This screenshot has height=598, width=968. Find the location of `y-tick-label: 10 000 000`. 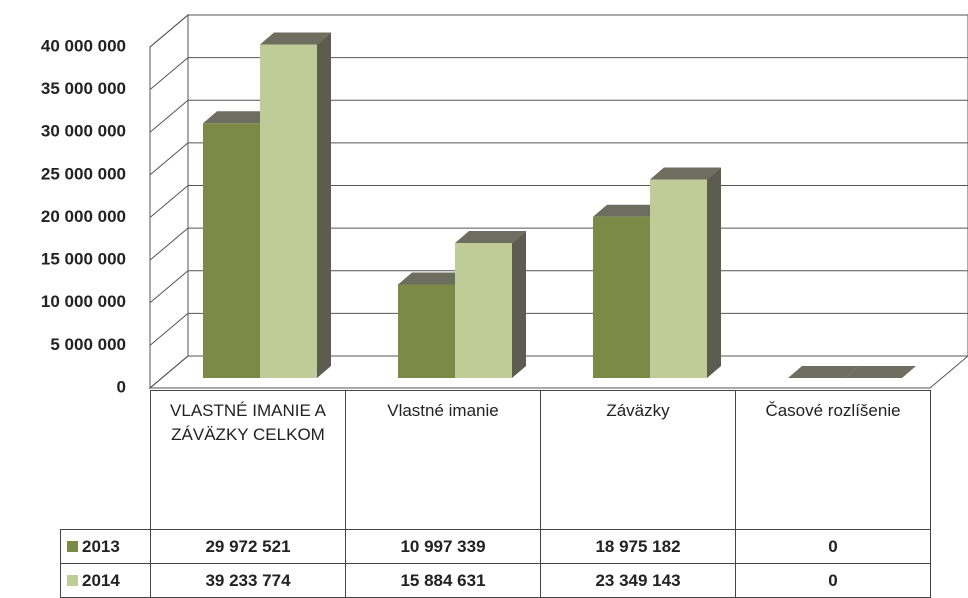

y-tick-label: 10 000 000 is located at coordinates (83, 301).